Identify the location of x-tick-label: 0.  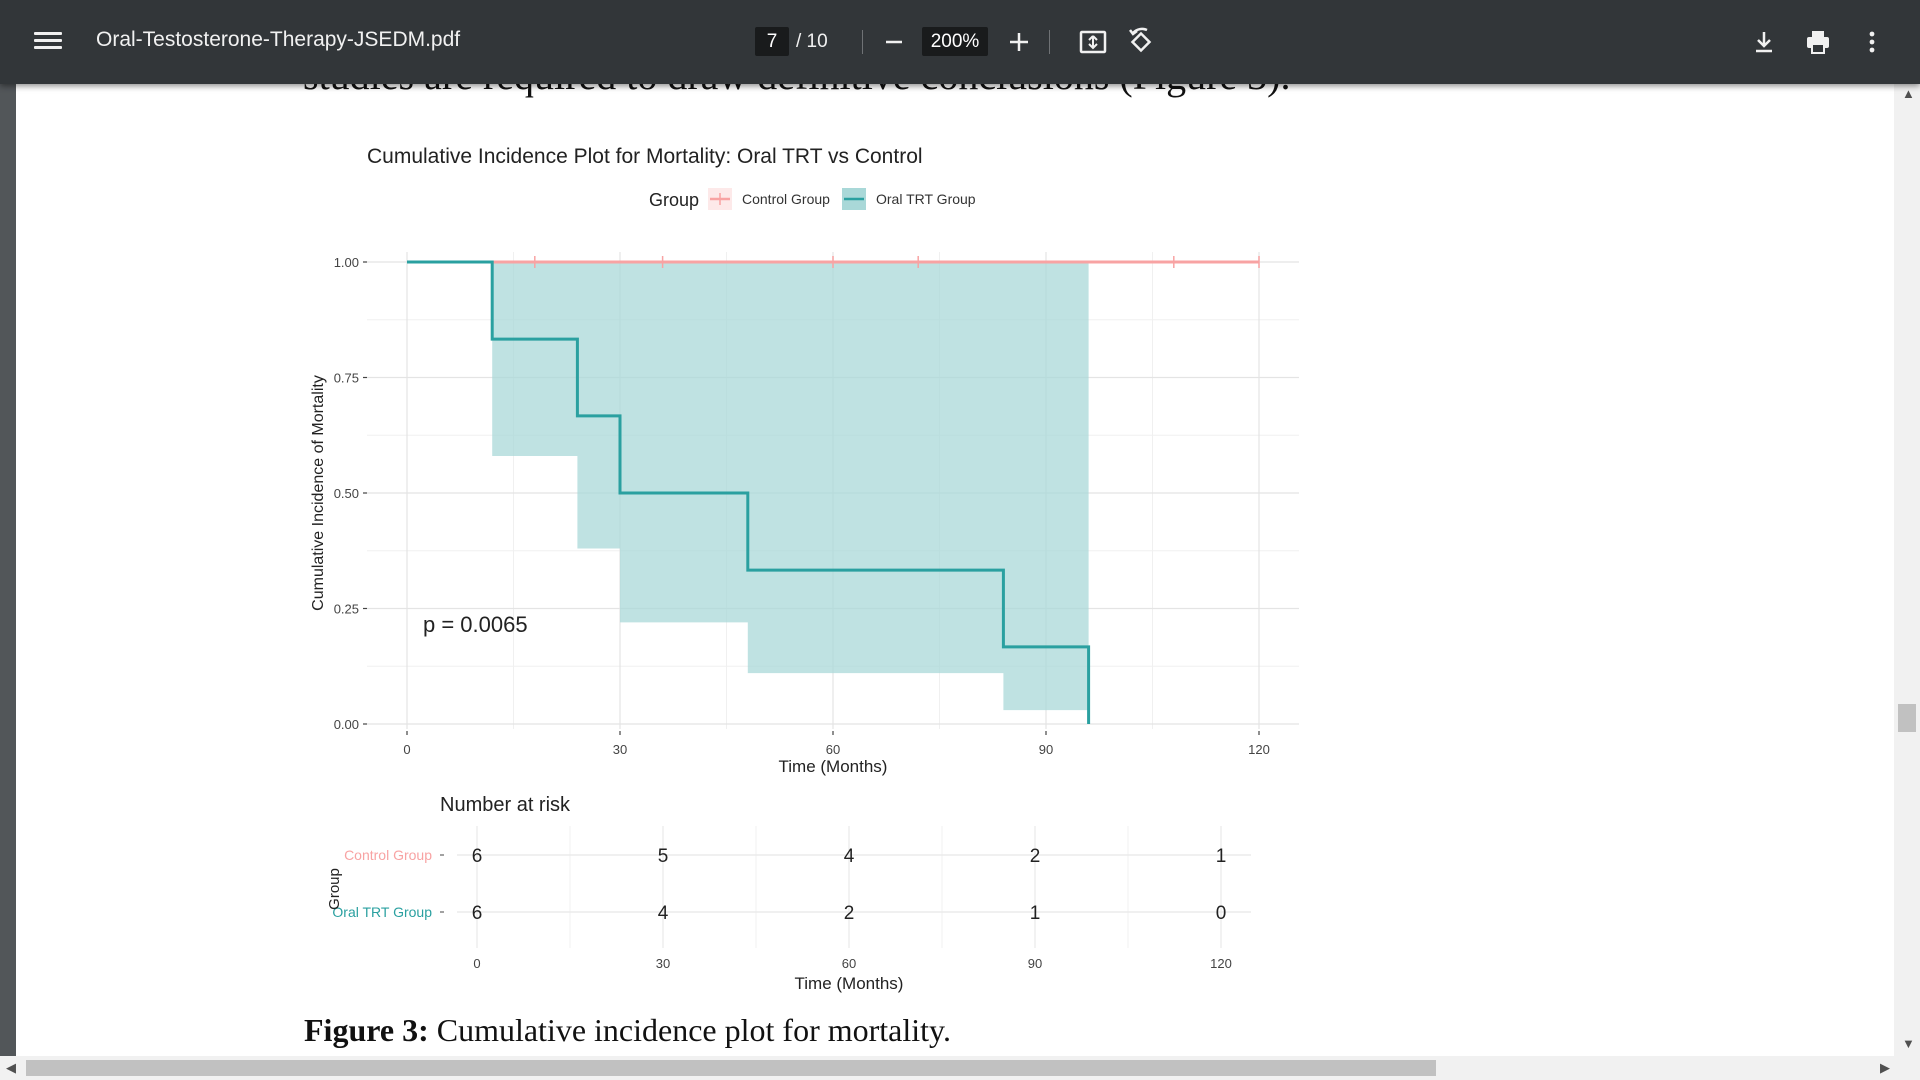
(406, 749).